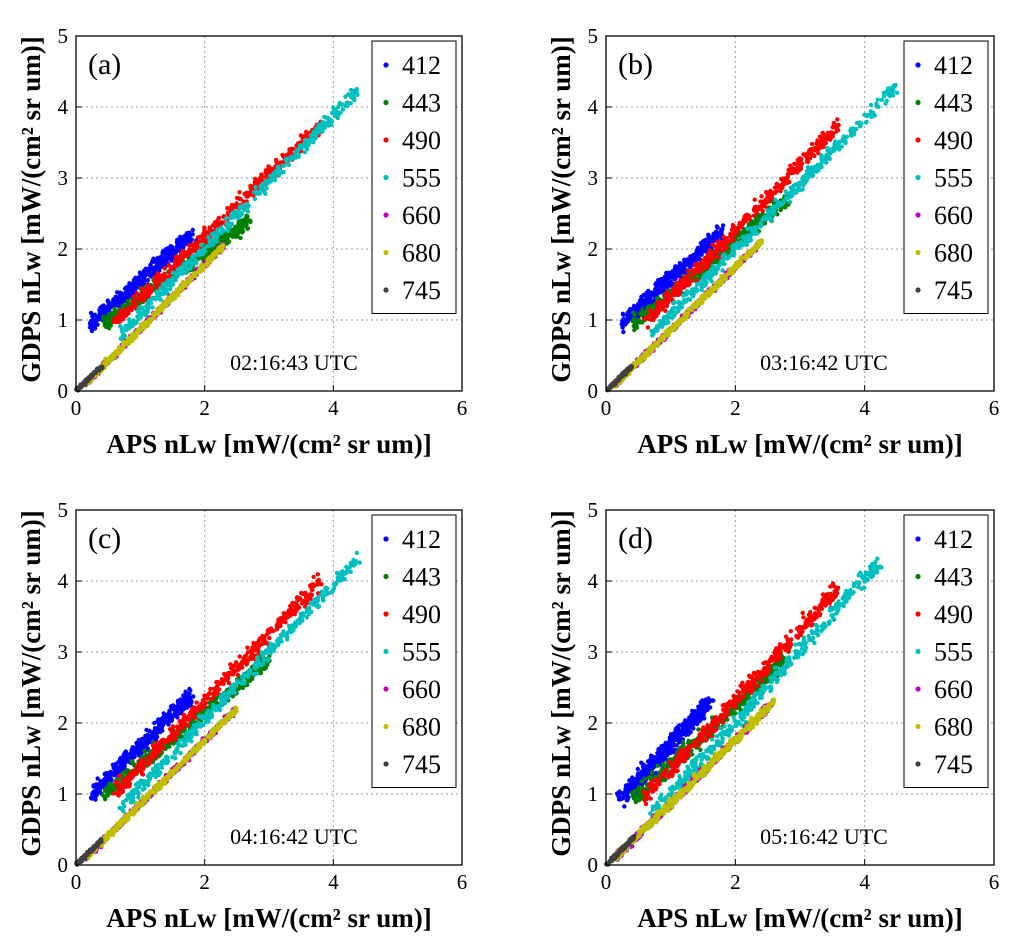 Image resolution: width=1024 pixels, height=945 pixels. I want to click on y-tick-label: 2, so click(63, 249).